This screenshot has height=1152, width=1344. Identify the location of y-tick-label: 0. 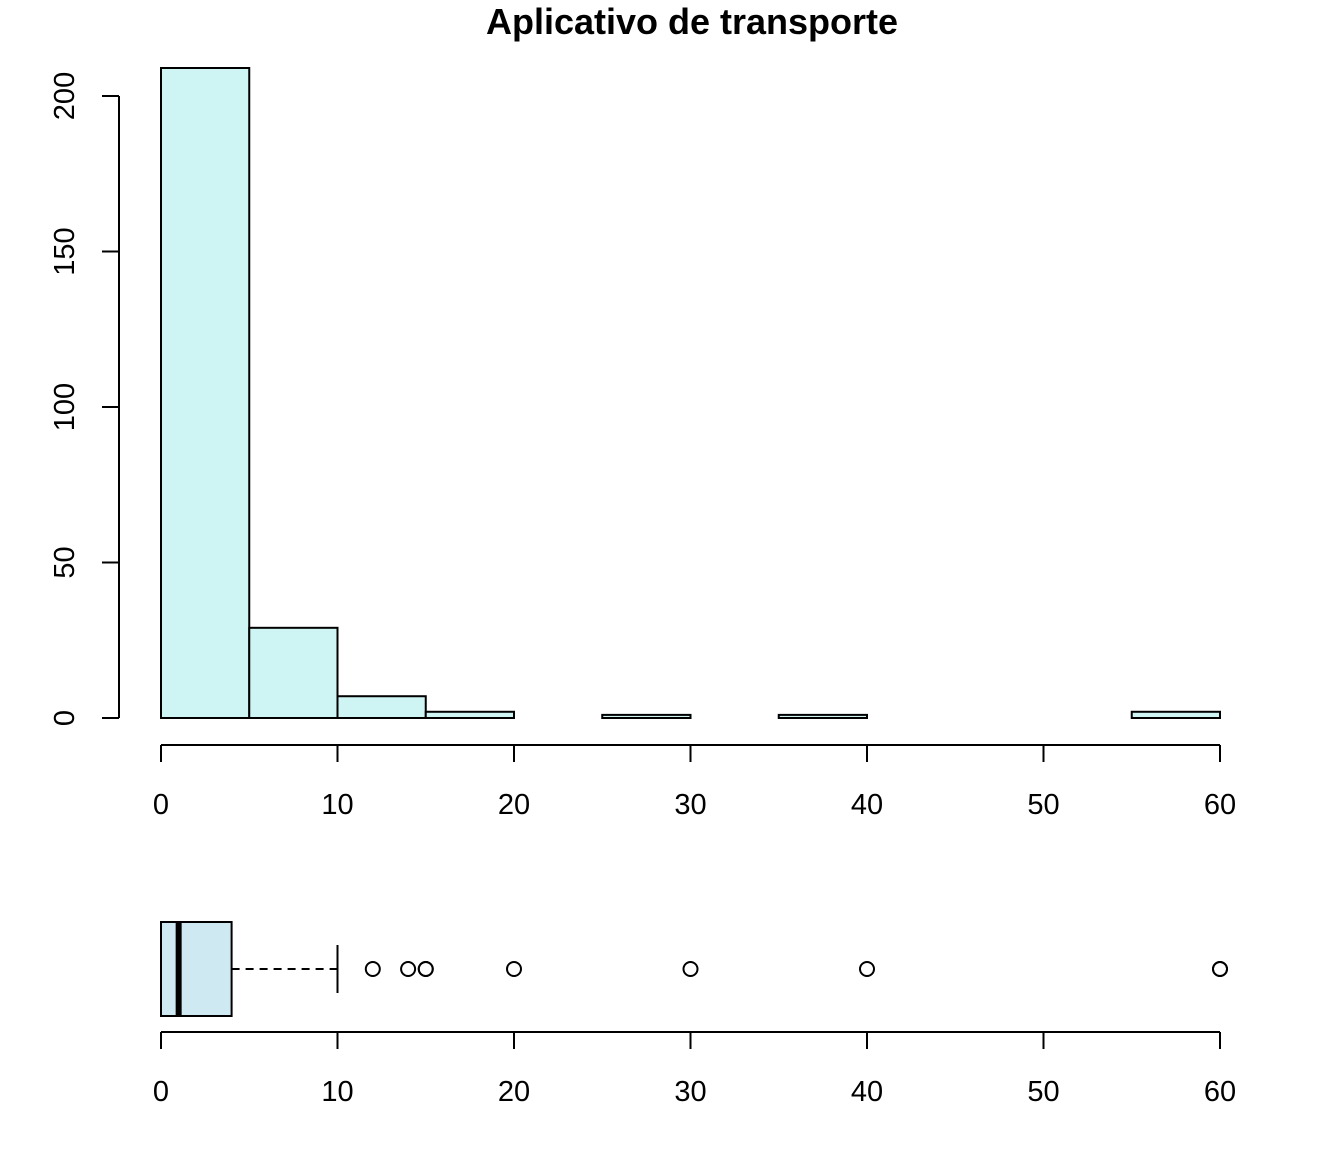
(65, 718).